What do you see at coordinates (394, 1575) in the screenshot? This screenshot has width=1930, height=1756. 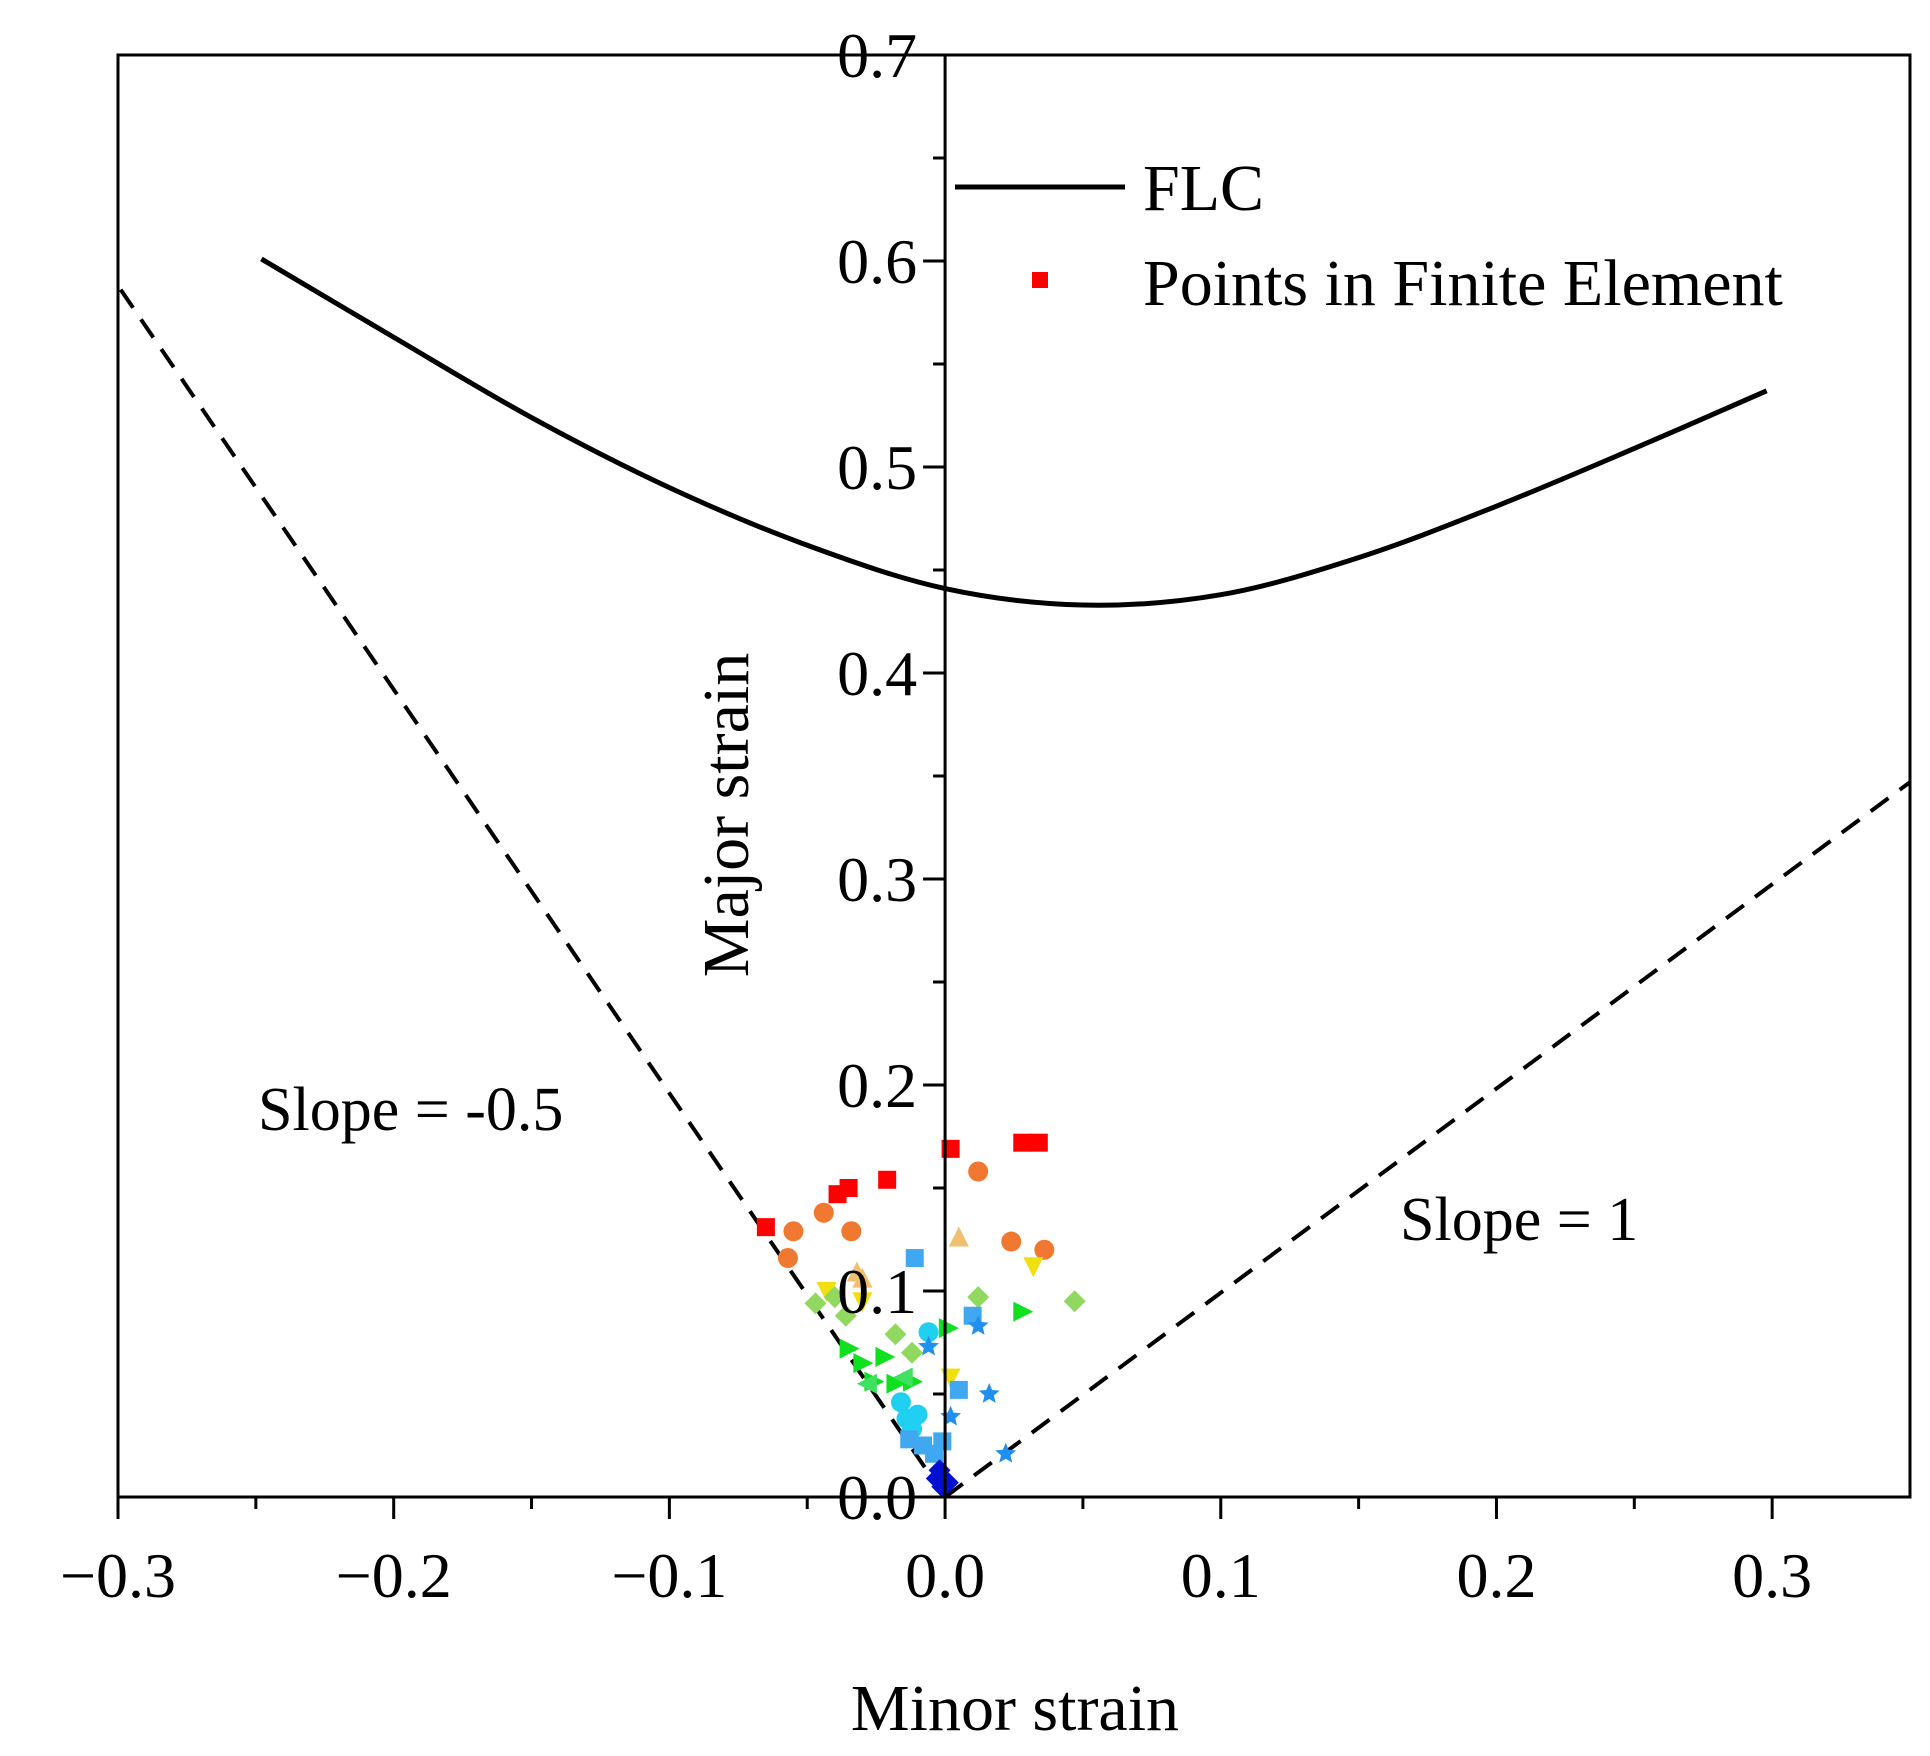 I see `x-tick-label-1: −0.2` at bounding box center [394, 1575].